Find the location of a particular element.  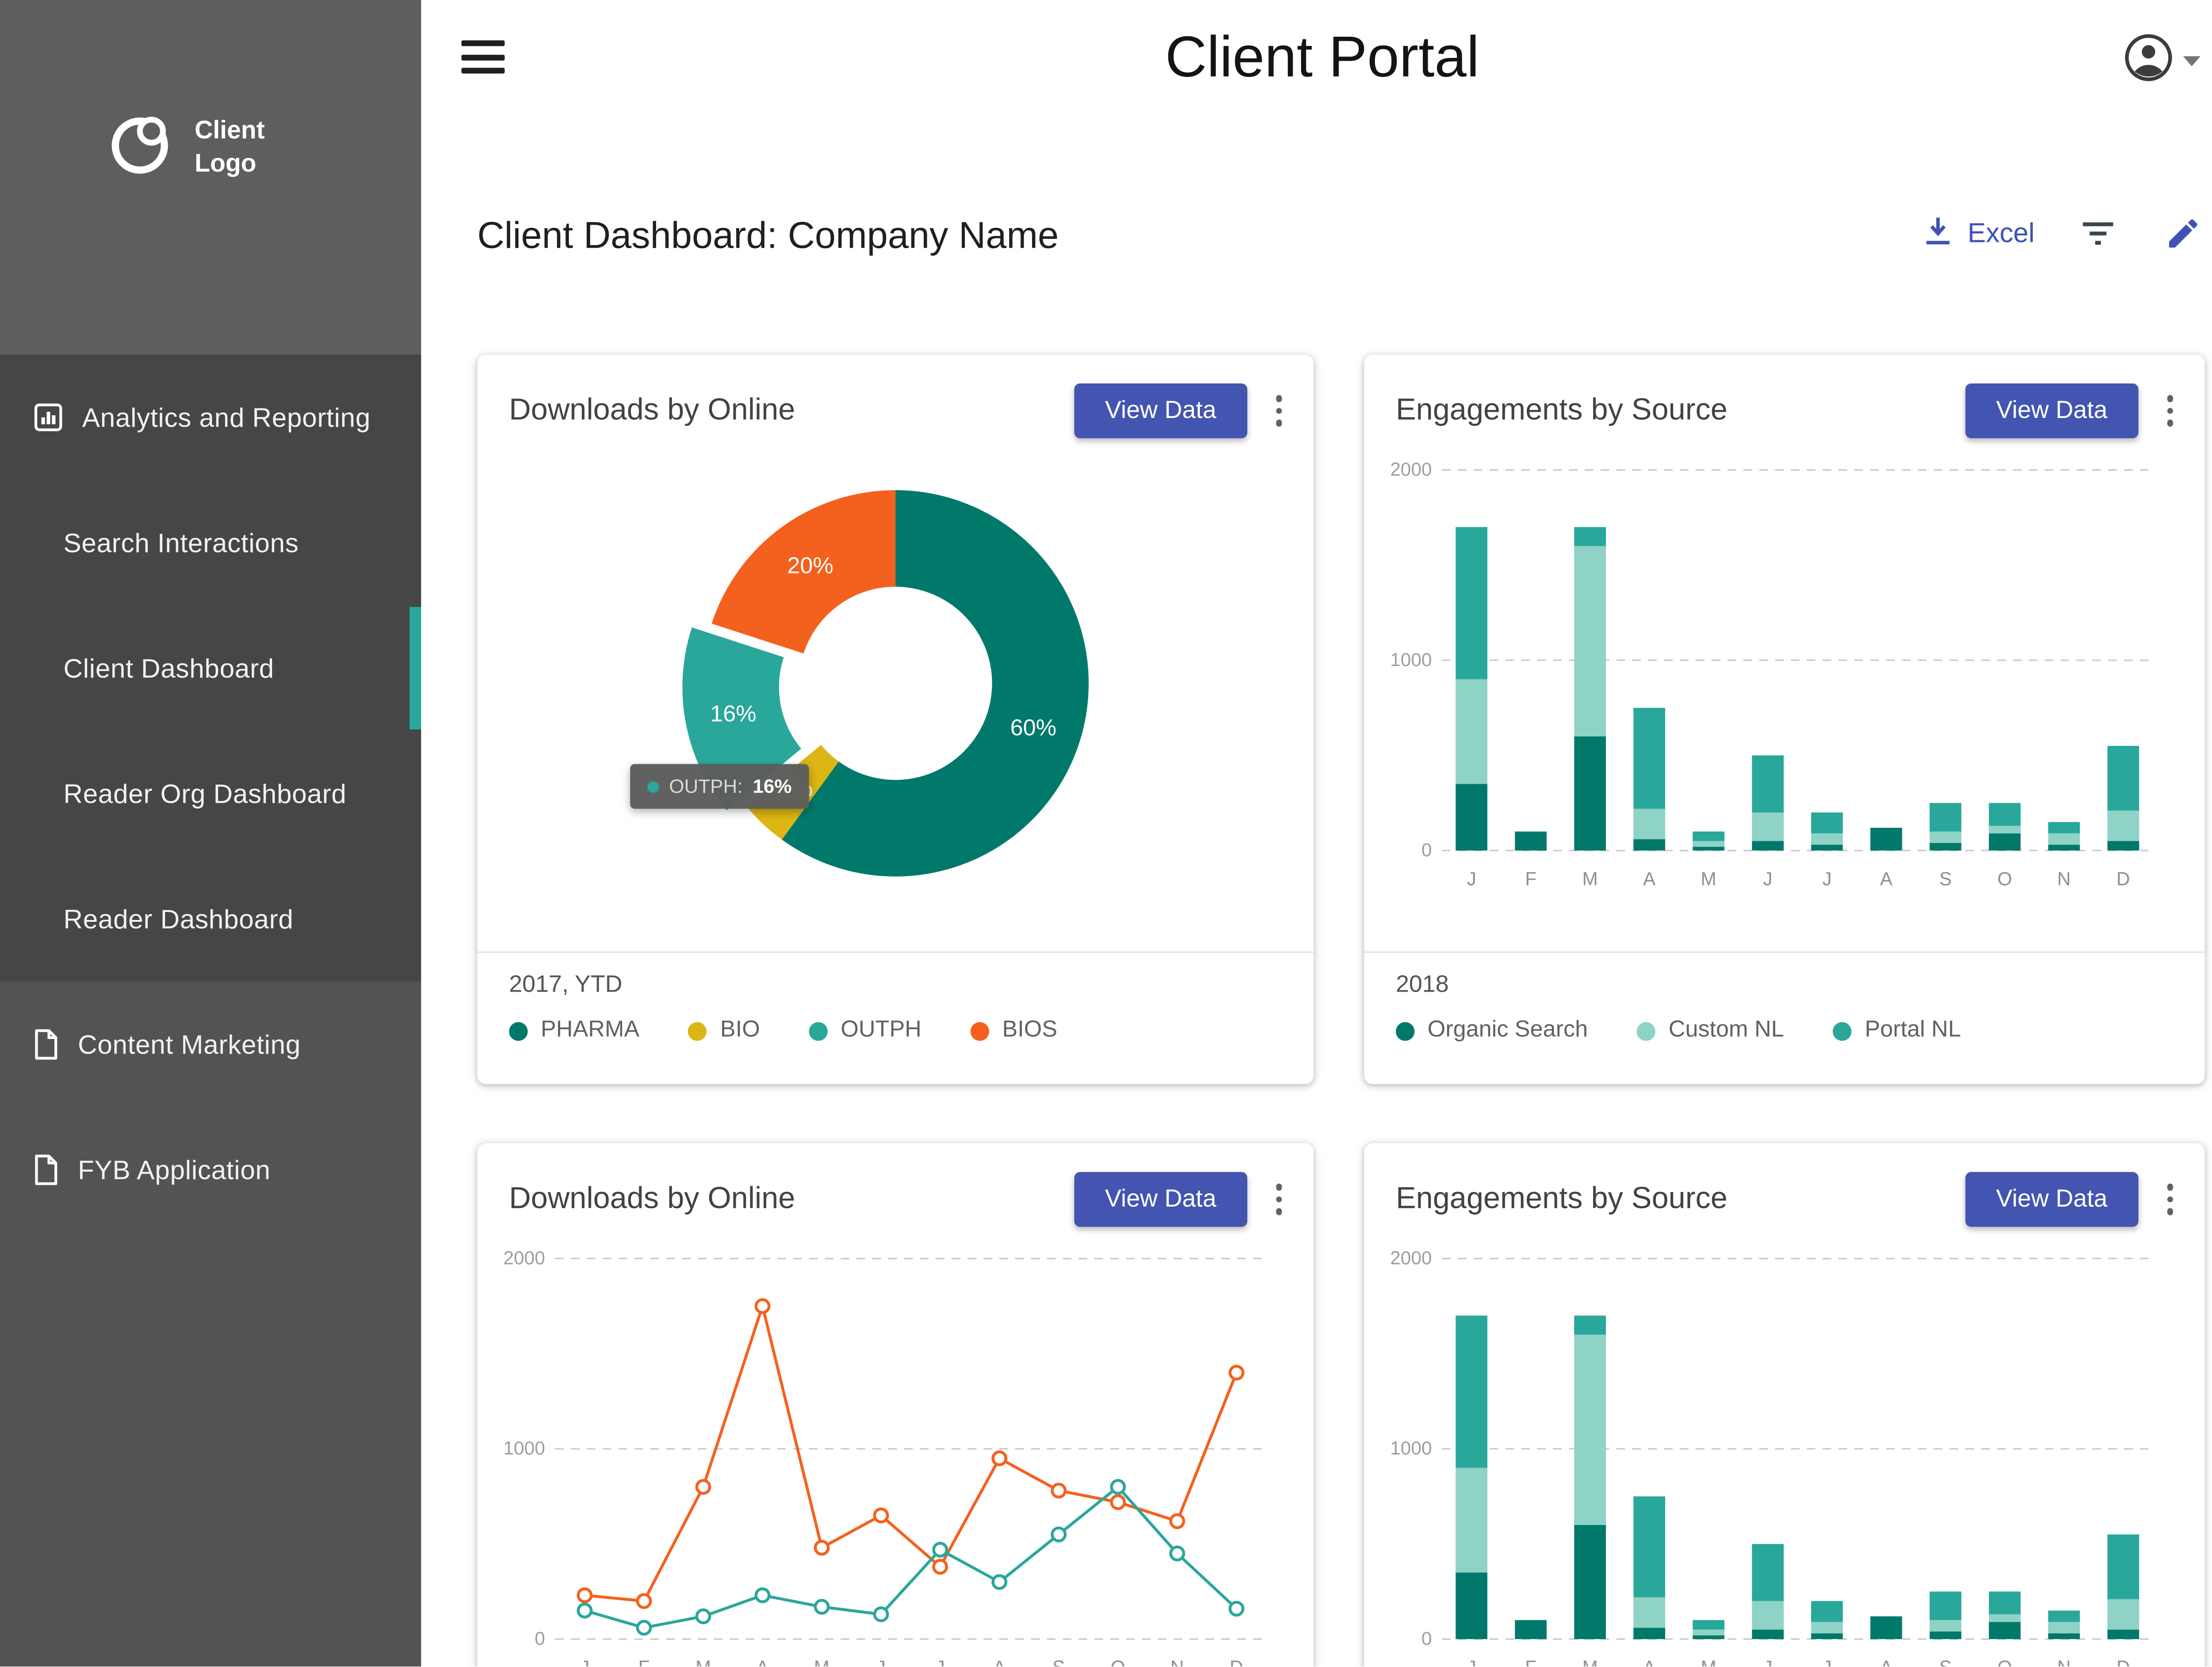

sidebar-item-client-dashboard: Client Dashboard is located at coordinates (211, 668).